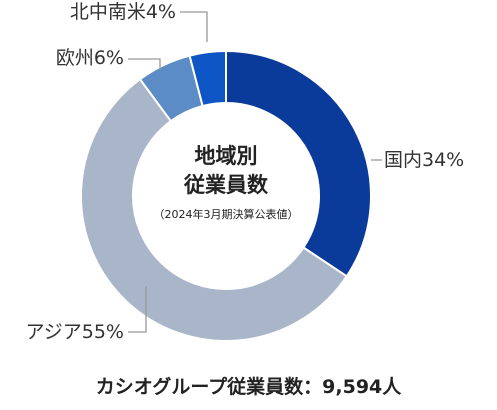 The image size is (497, 410). What do you see at coordinates (207, 78) in the screenshot?
I see `slice-americas` at bounding box center [207, 78].